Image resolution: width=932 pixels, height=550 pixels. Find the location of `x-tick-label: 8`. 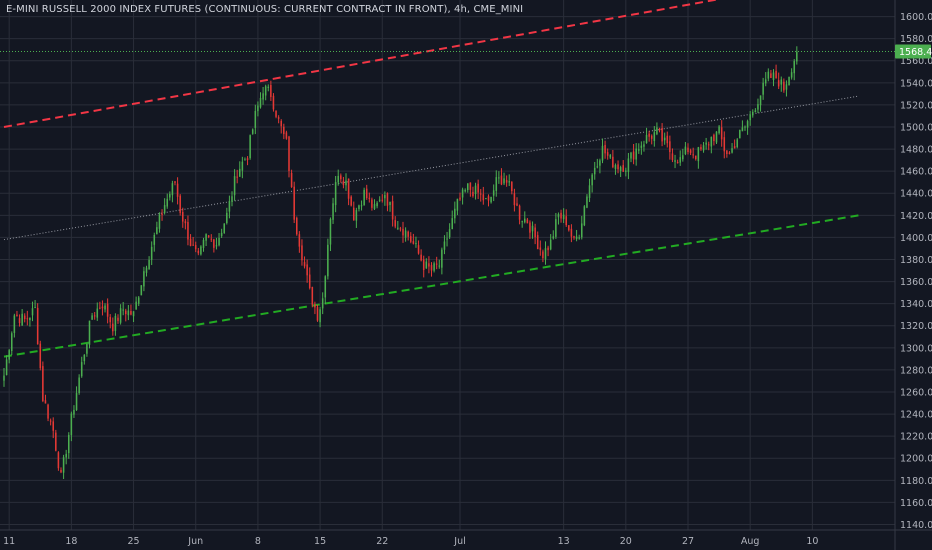

x-tick-label: 8 is located at coordinates (258, 541).